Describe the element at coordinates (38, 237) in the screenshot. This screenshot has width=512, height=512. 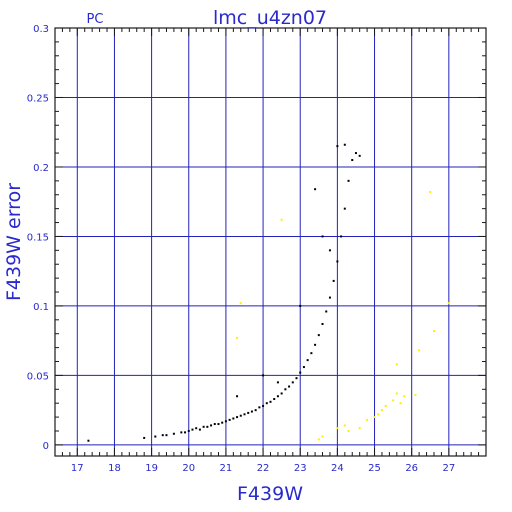
I see `y-tick-label: 0.15` at that location.